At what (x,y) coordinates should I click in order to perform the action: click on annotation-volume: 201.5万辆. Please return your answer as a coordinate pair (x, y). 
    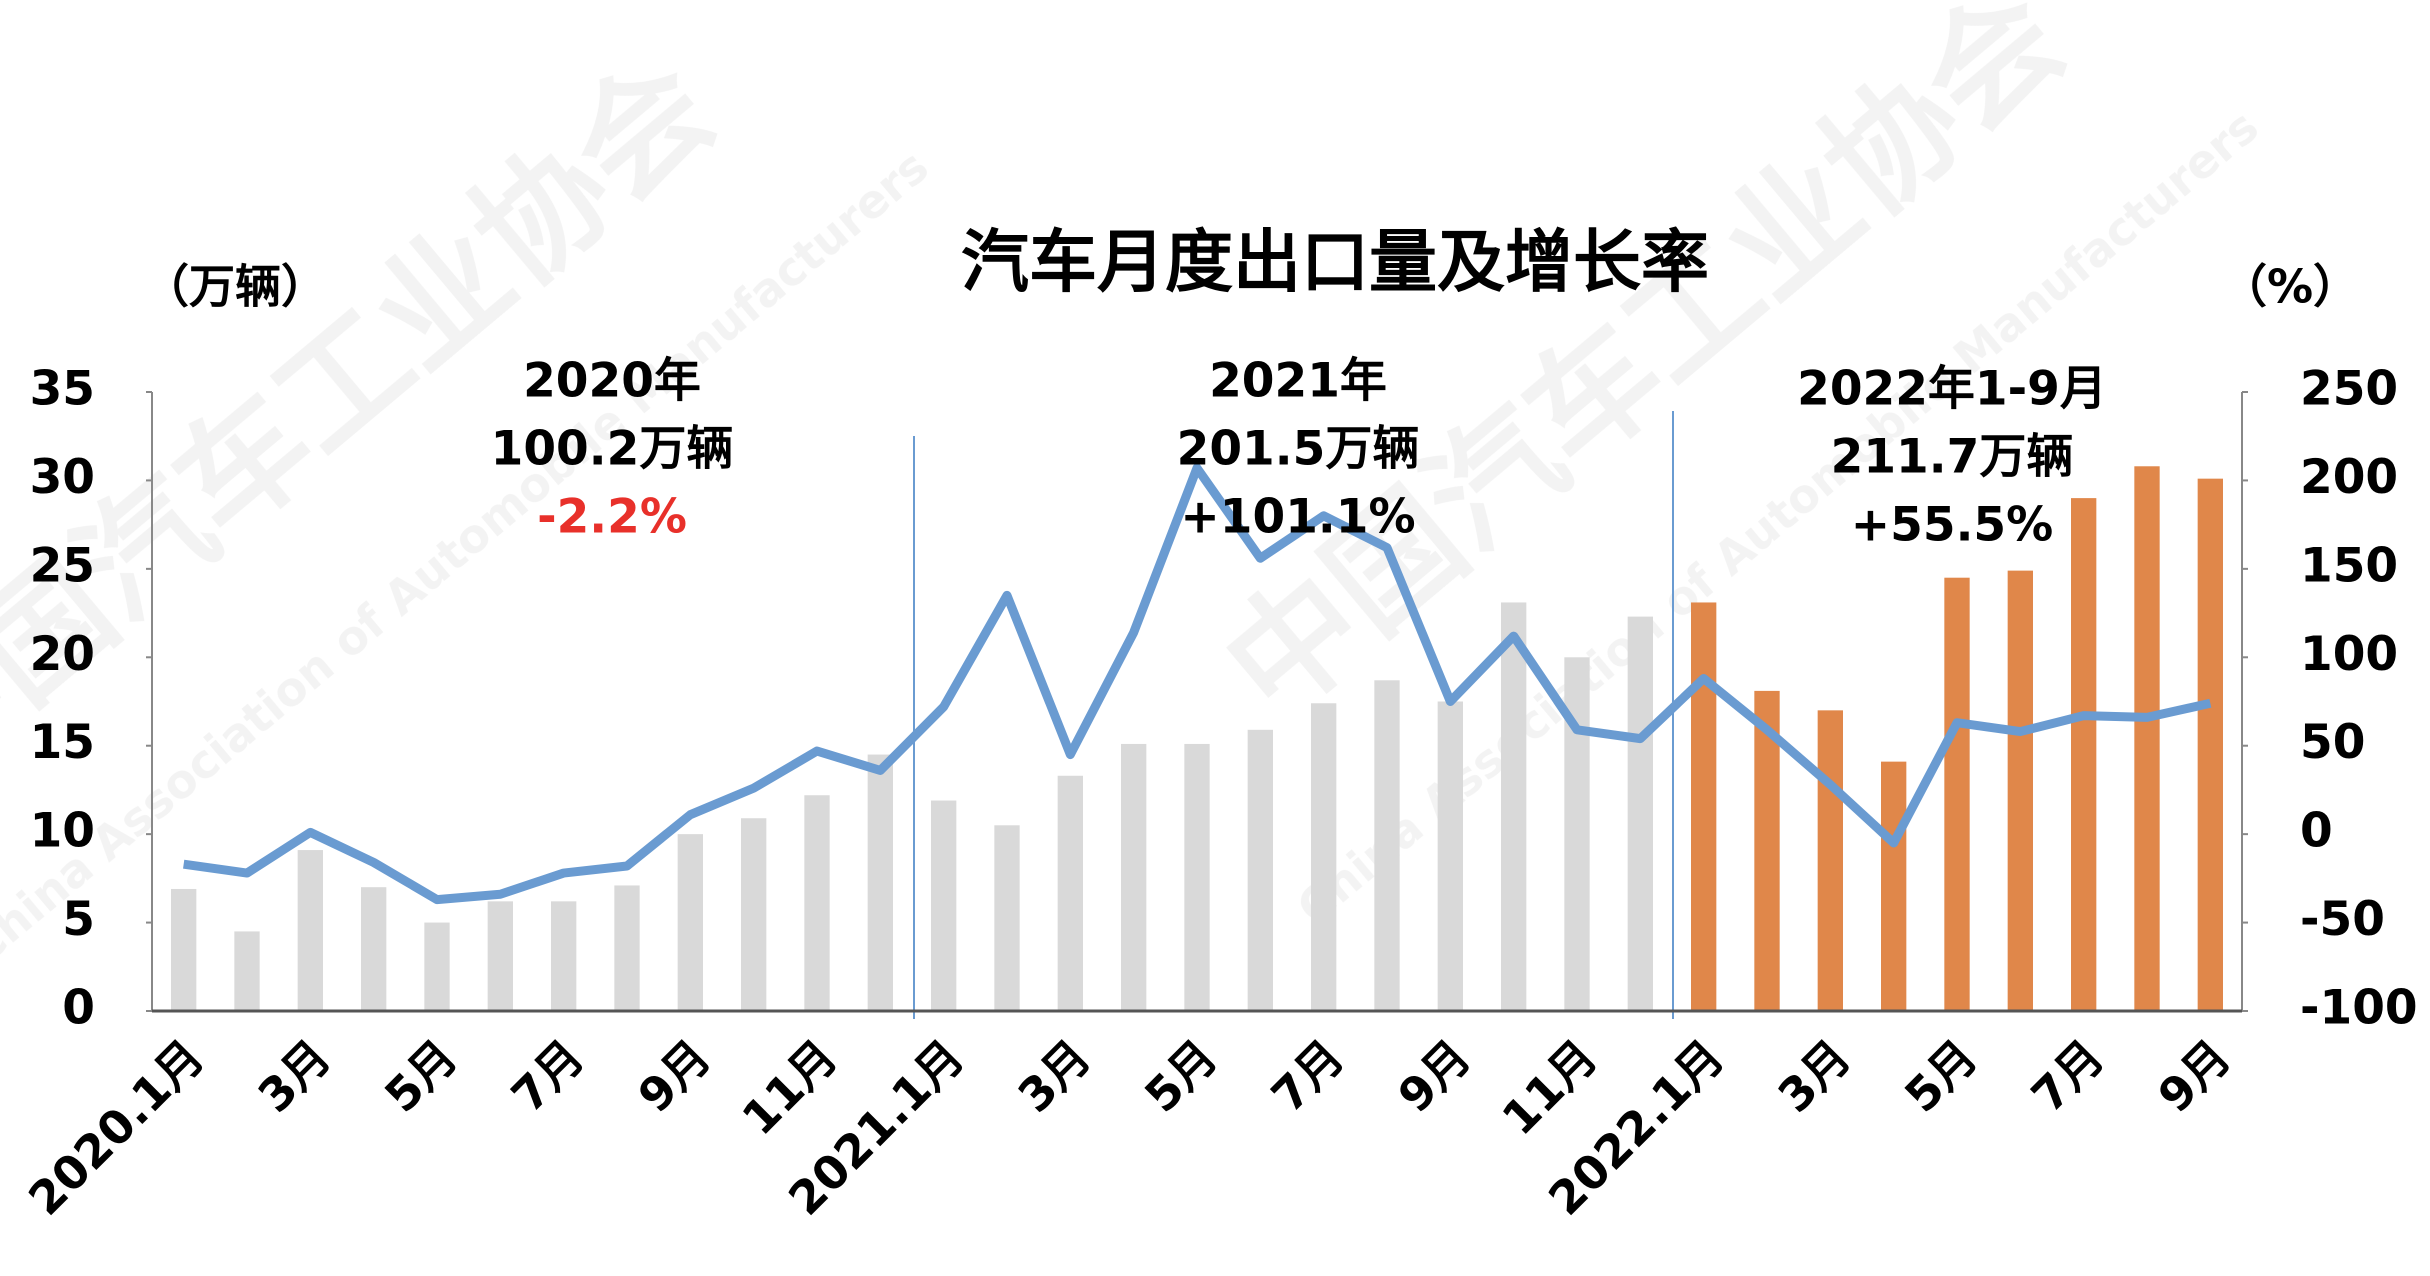
    Looking at the image, I should click on (1298, 449).